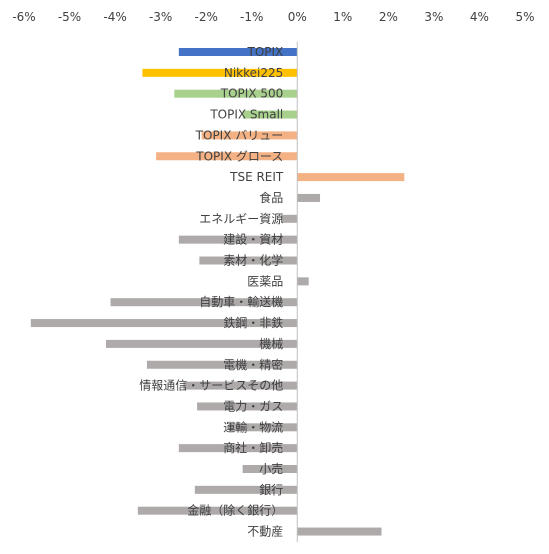 The width and height of the screenshot is (549, 554). I want to click on category-label: 銀行, so click(271, 490).